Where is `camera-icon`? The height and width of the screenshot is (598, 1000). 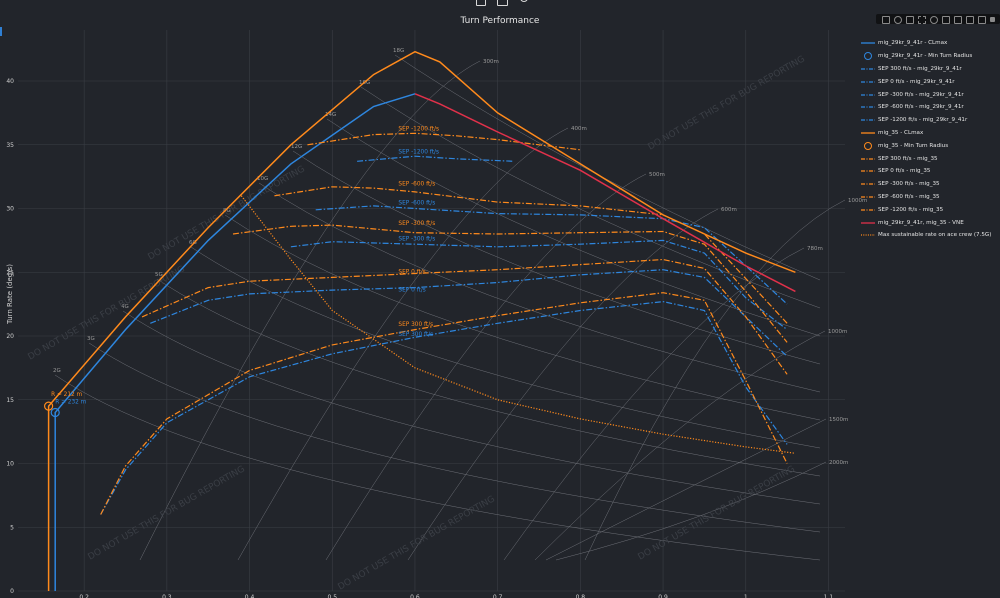
camera-icon is located at coordinates (886, 20).